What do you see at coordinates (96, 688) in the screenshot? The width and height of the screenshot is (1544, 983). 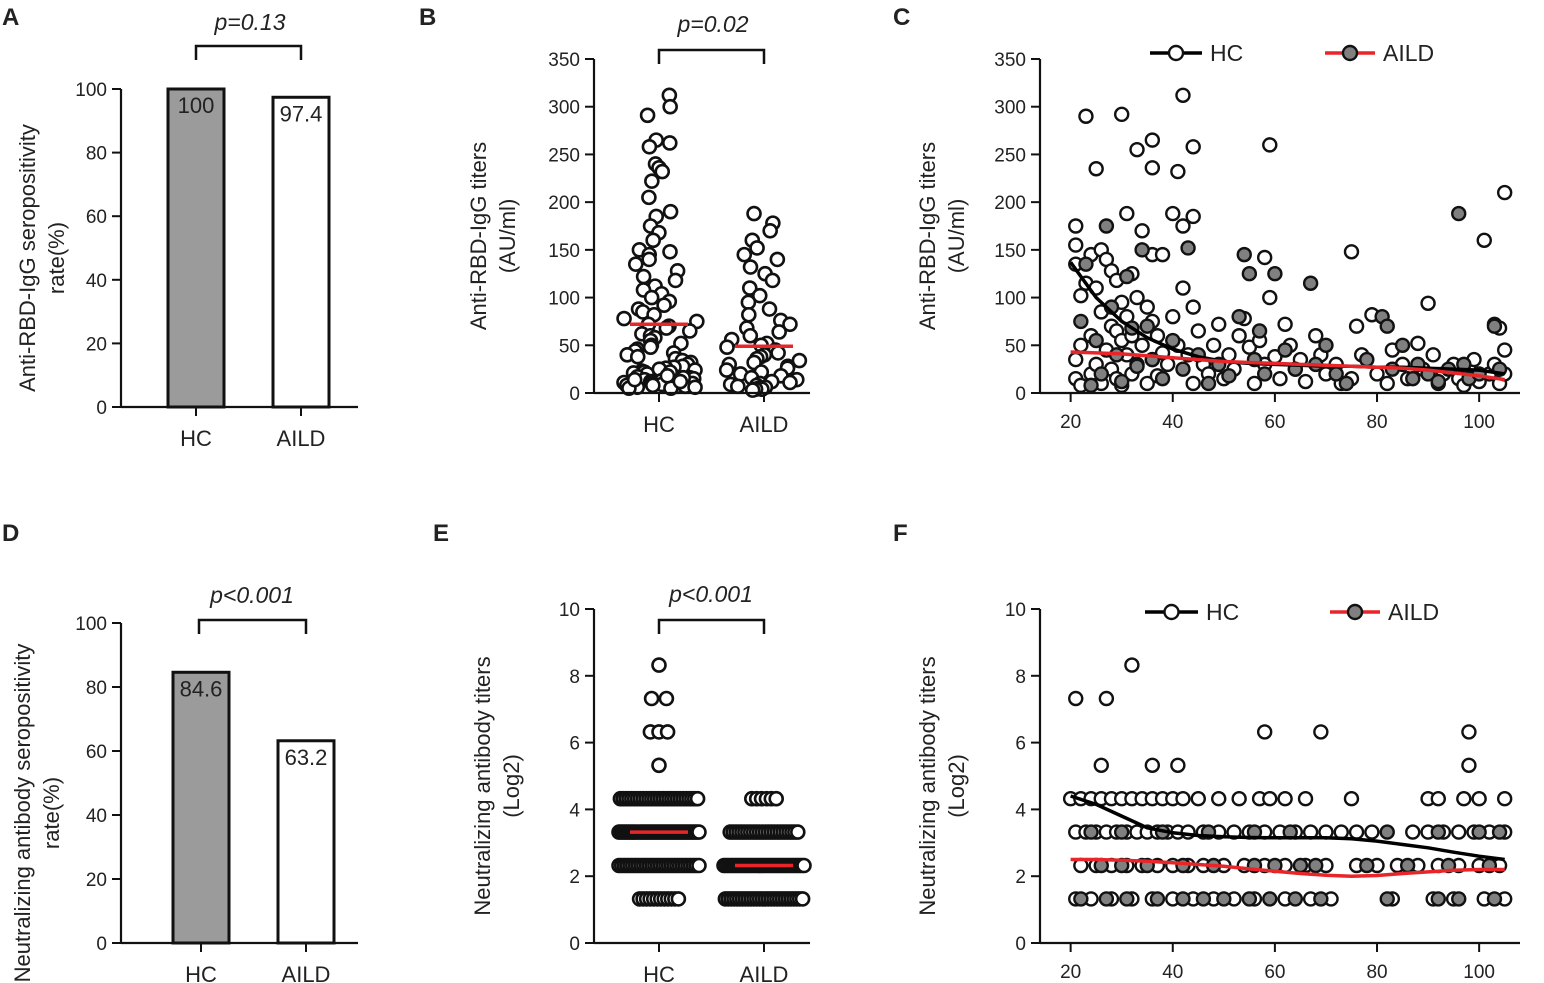 I see `y-tick-label: 80` at bounding box center [96, 688].